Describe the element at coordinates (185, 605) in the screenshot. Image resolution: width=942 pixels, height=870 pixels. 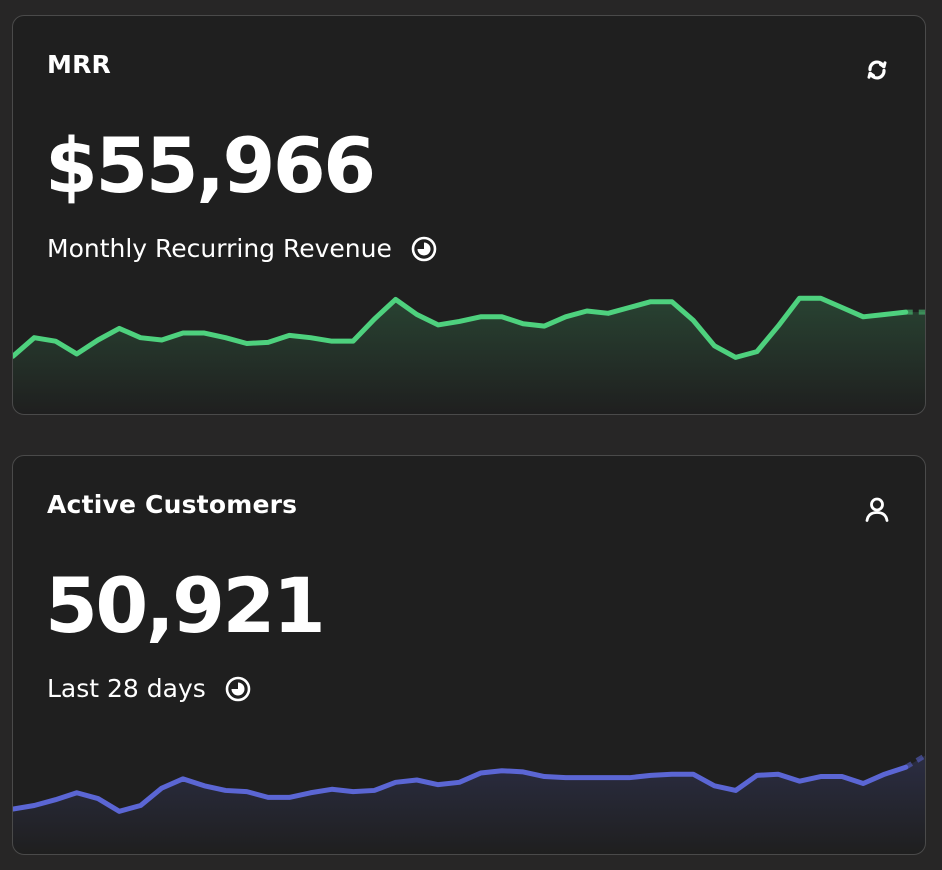
I see `metric-value: 50,921` at that location.